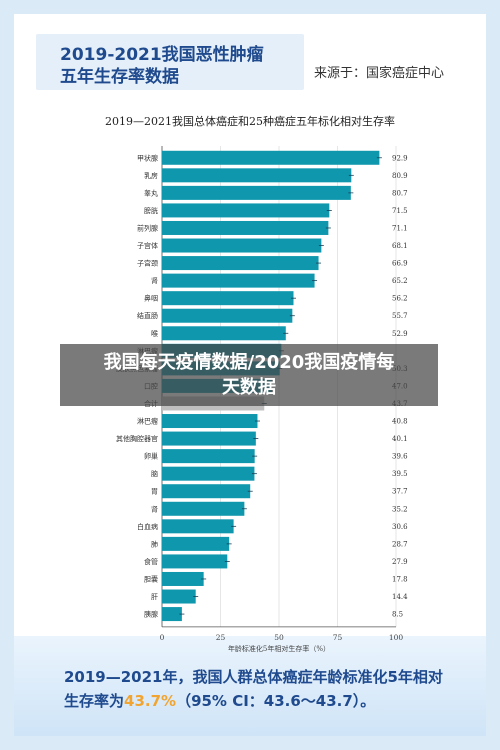 The height and width of the screenshot is (750, 500). What do you see at coordinates (151, 175) in the screenshot?
I see `category-label: 乳房` at bounding box center [151, 175].